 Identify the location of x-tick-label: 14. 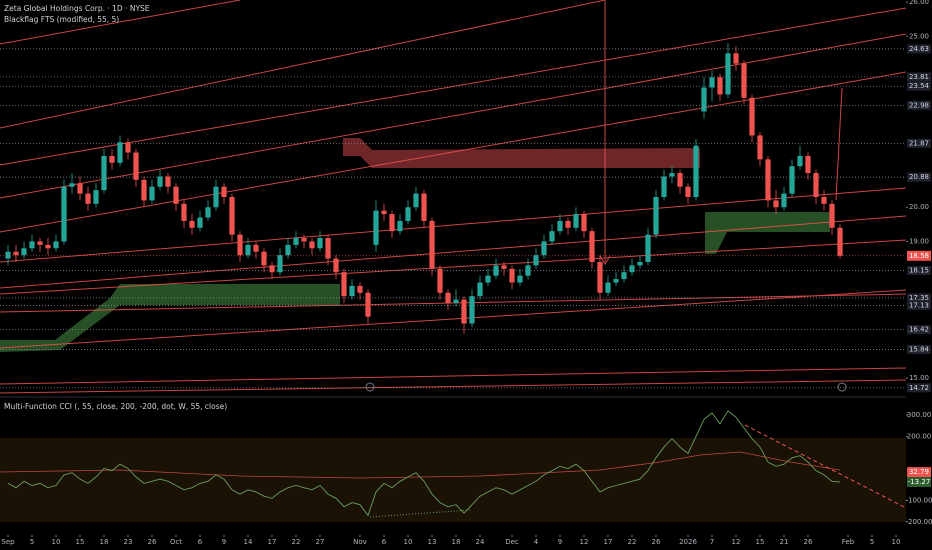
(248, 542).